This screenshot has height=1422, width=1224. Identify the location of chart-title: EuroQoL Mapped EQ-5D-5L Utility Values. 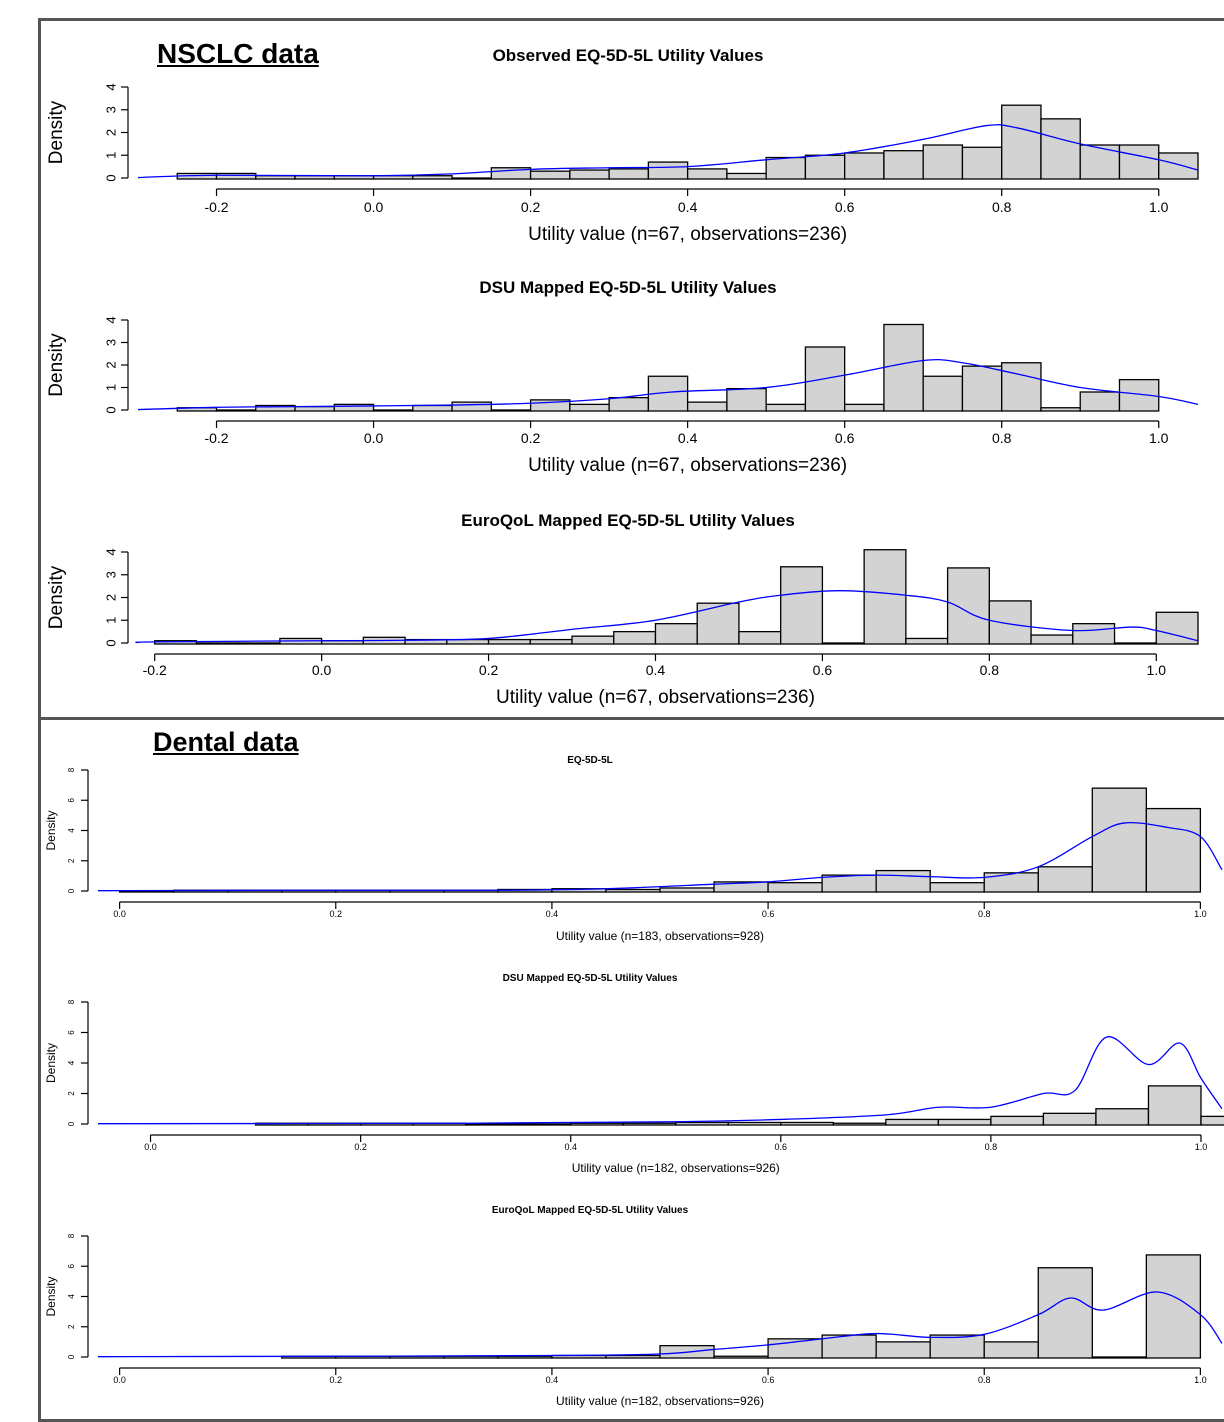
(628, 520).